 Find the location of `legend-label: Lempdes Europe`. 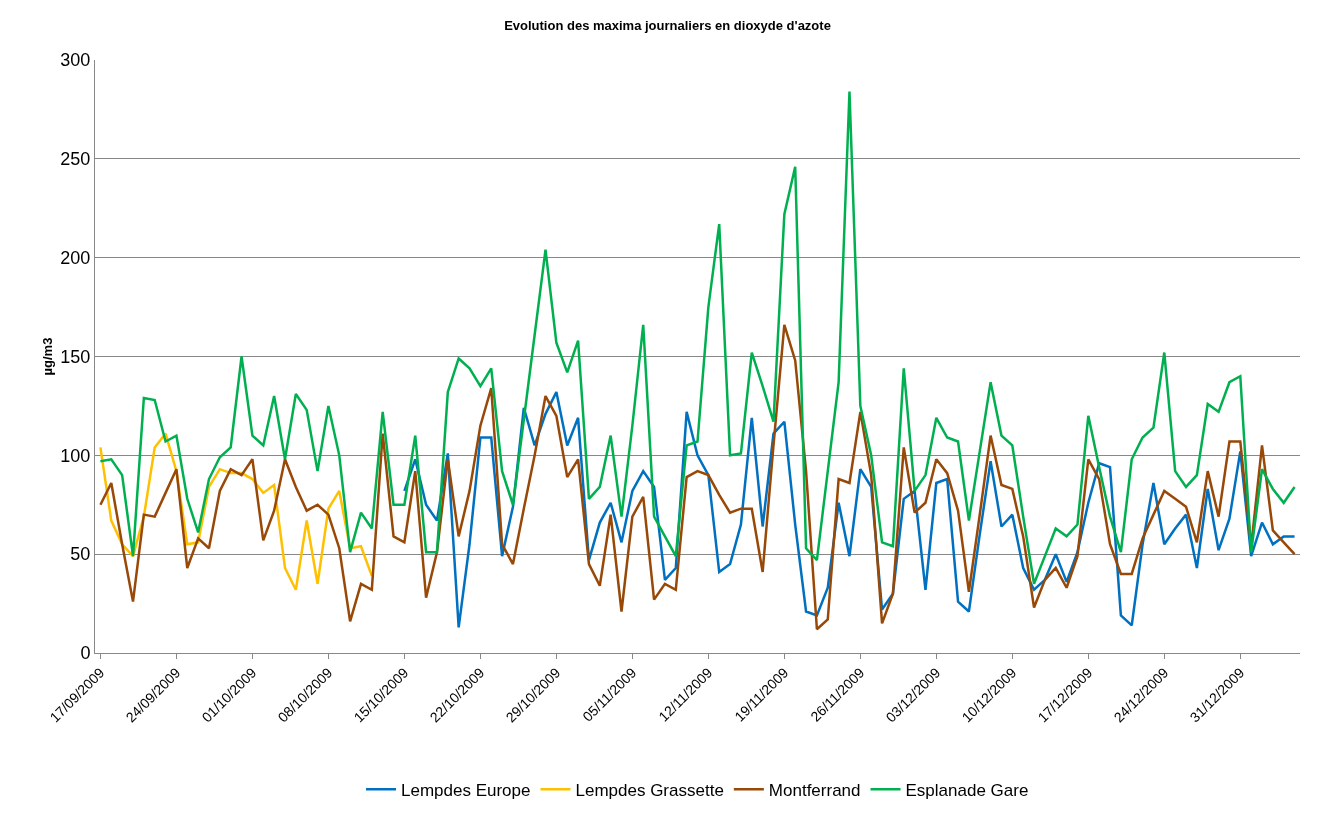

legend-label: Lempdes Europe is located at coordinates (466, 790).